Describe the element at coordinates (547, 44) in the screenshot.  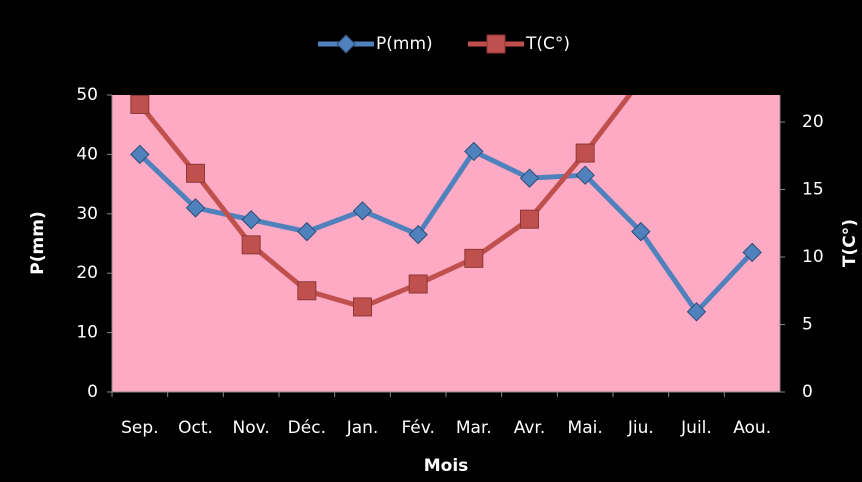
I see `legend-label: T(C°)` at that location.